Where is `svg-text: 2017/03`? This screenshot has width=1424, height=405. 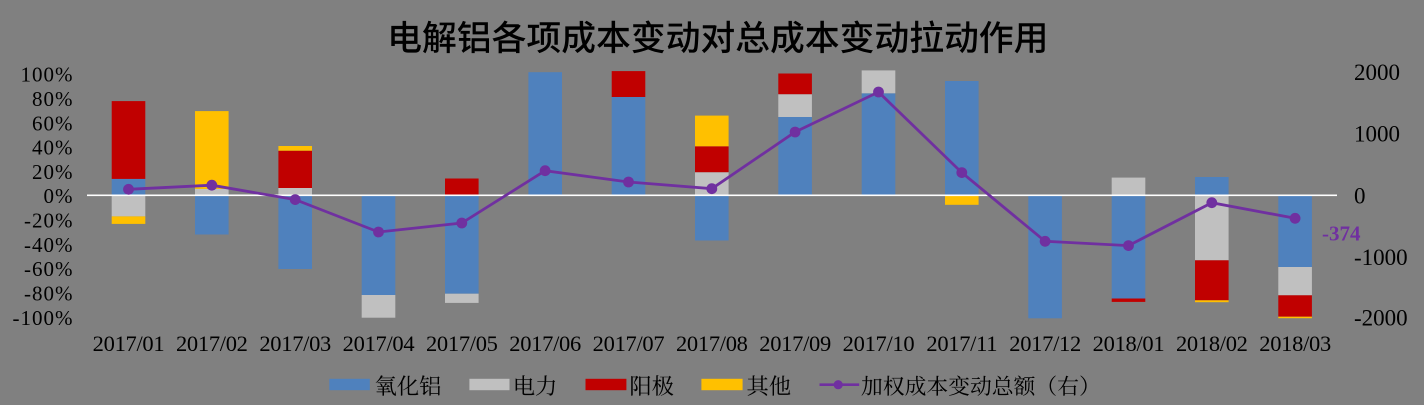 svg-text: 2017/03 is located at coordinates (295, 343).